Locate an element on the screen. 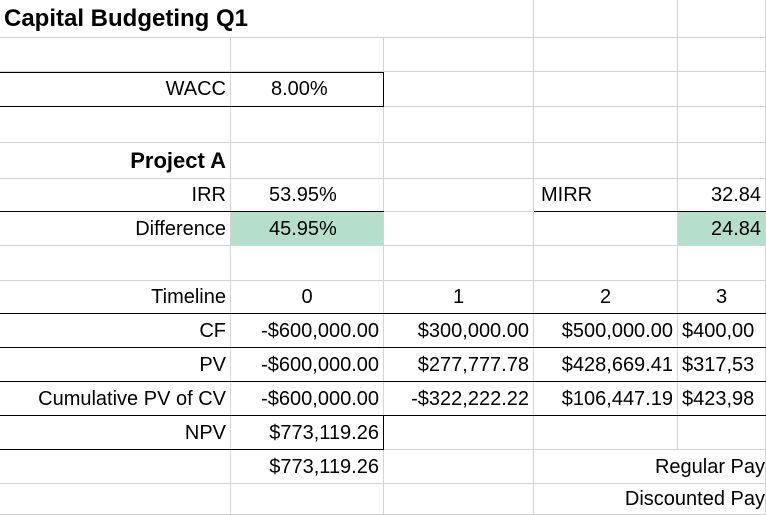  mirr-border-bottom is located at coordinates (650, 211).